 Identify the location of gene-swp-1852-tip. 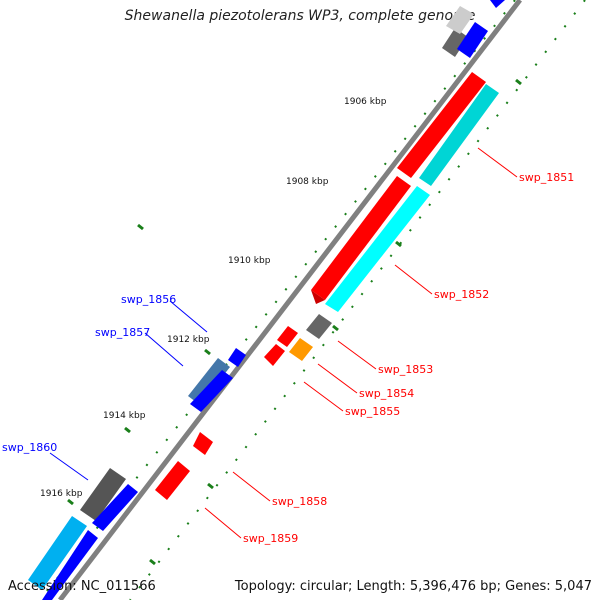
(318, 297).